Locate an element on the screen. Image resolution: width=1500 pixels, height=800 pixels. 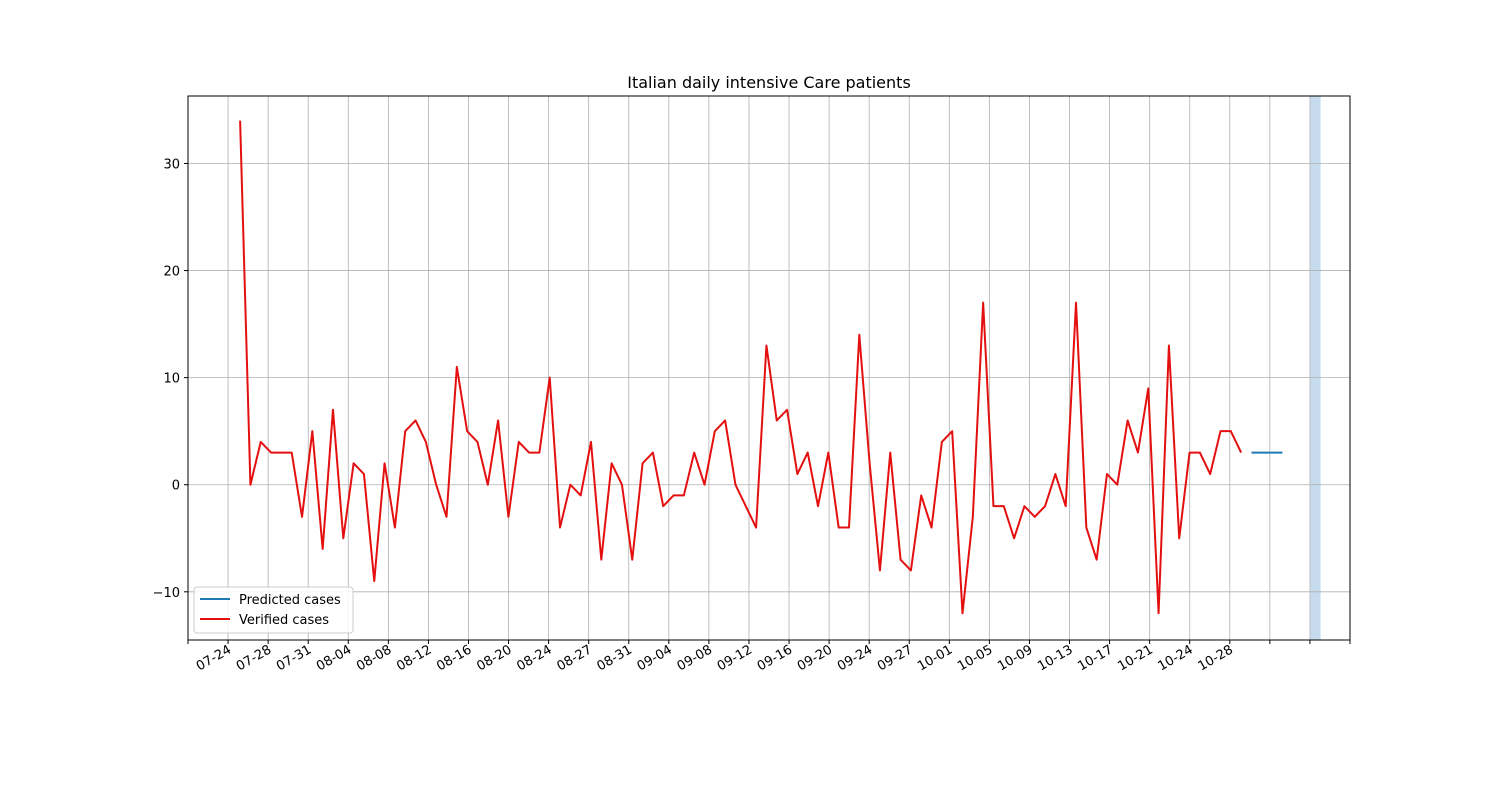
legend-label-verified: Verified cases is located at coordinates (284, 620).